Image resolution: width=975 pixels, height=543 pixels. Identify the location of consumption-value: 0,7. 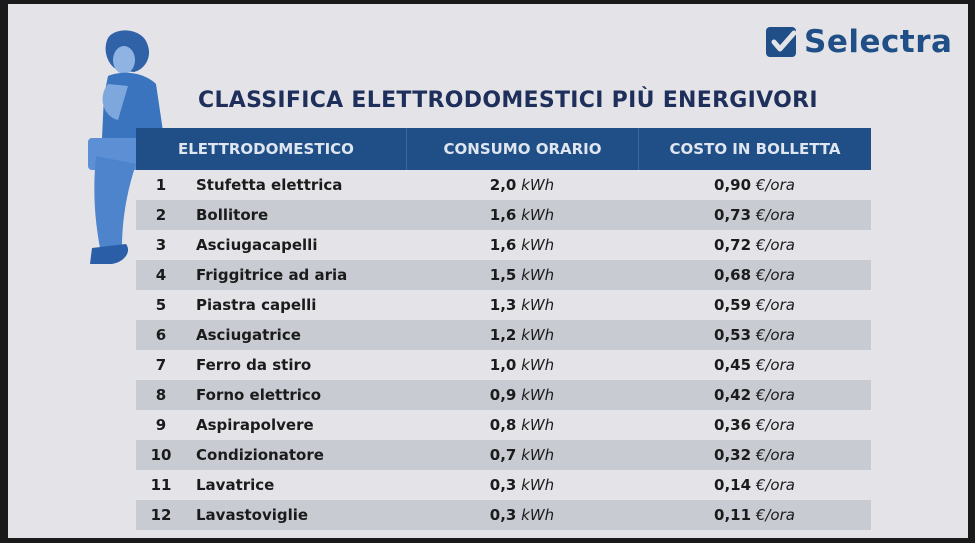
(503, 455).